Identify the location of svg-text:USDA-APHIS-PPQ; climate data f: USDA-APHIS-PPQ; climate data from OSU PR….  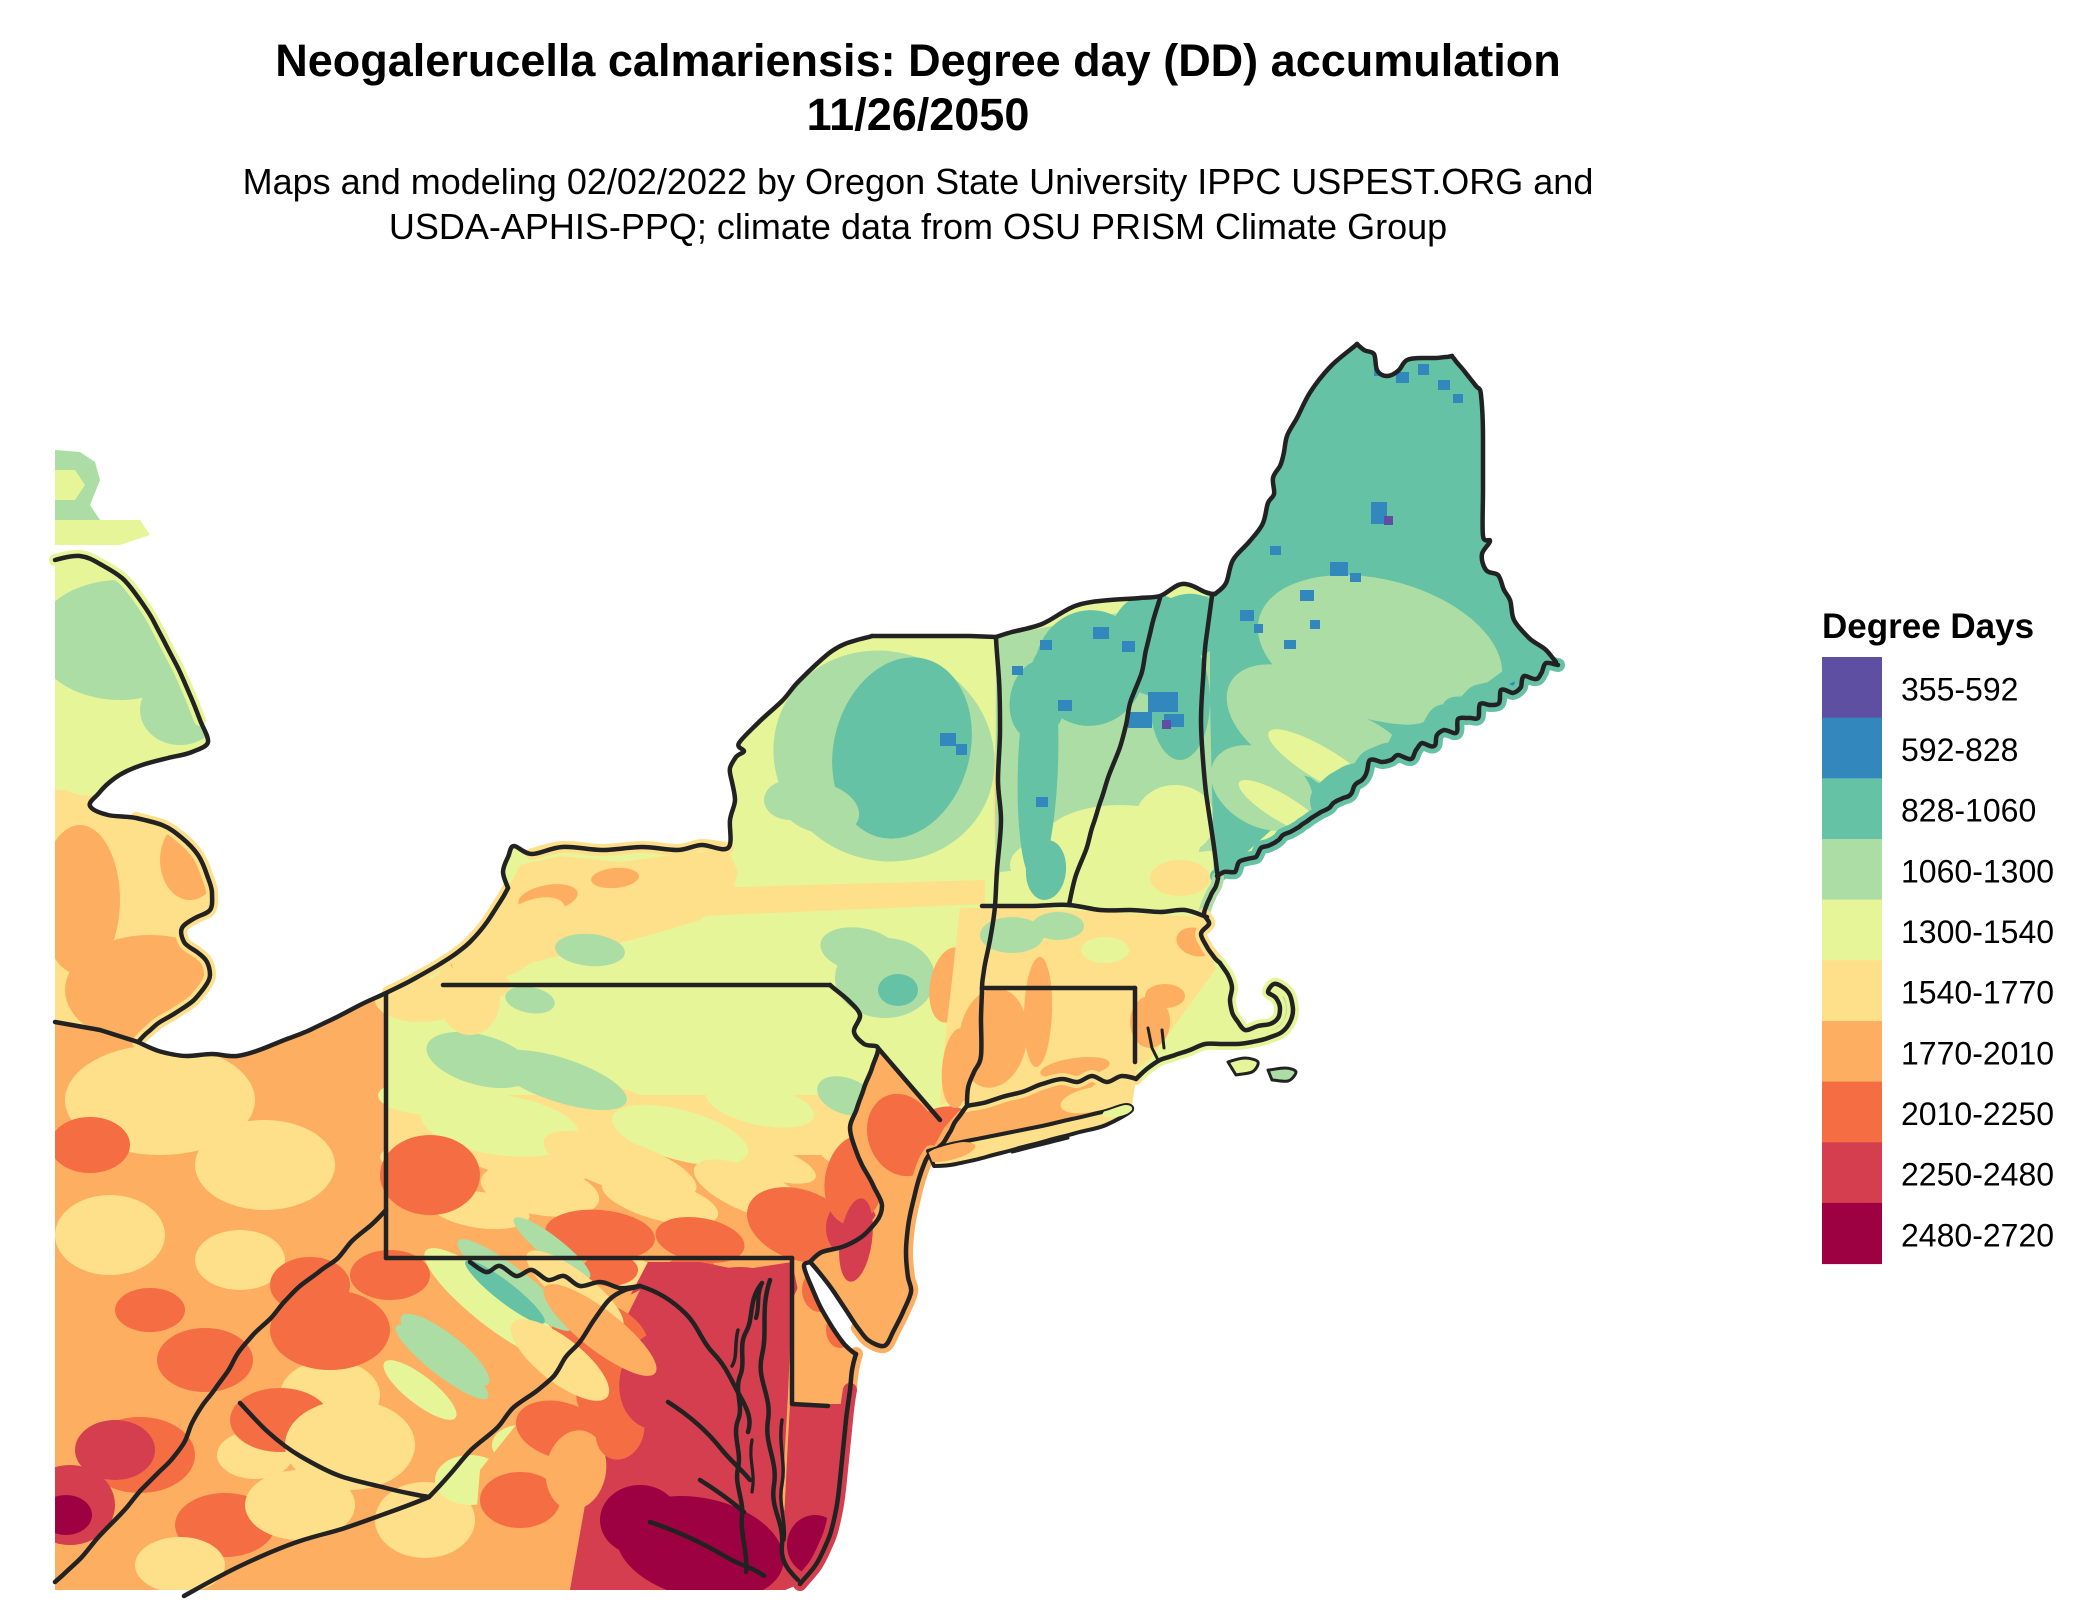
(918, 226).